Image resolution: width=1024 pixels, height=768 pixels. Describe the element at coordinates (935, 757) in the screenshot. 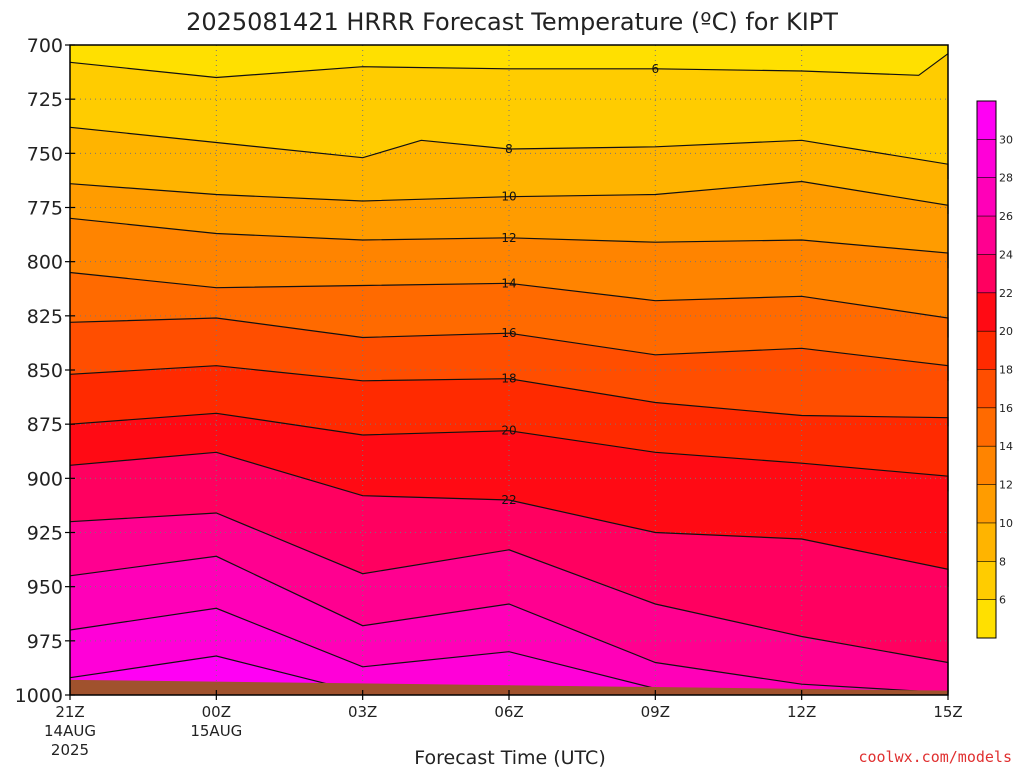

I see `credit-text: coolwx.com/models` at that location.